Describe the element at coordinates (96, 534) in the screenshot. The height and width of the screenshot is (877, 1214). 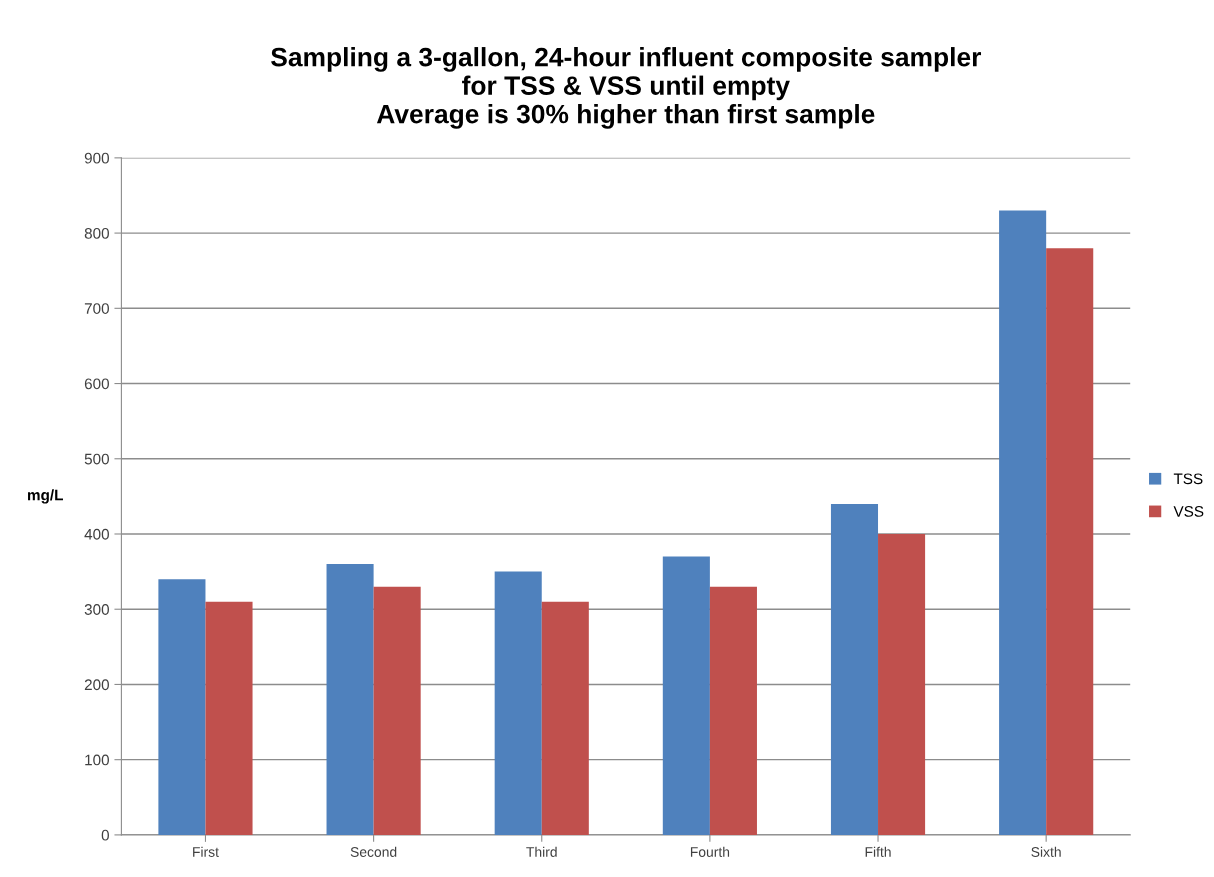
I see `y-tick-label: 400` at that location.